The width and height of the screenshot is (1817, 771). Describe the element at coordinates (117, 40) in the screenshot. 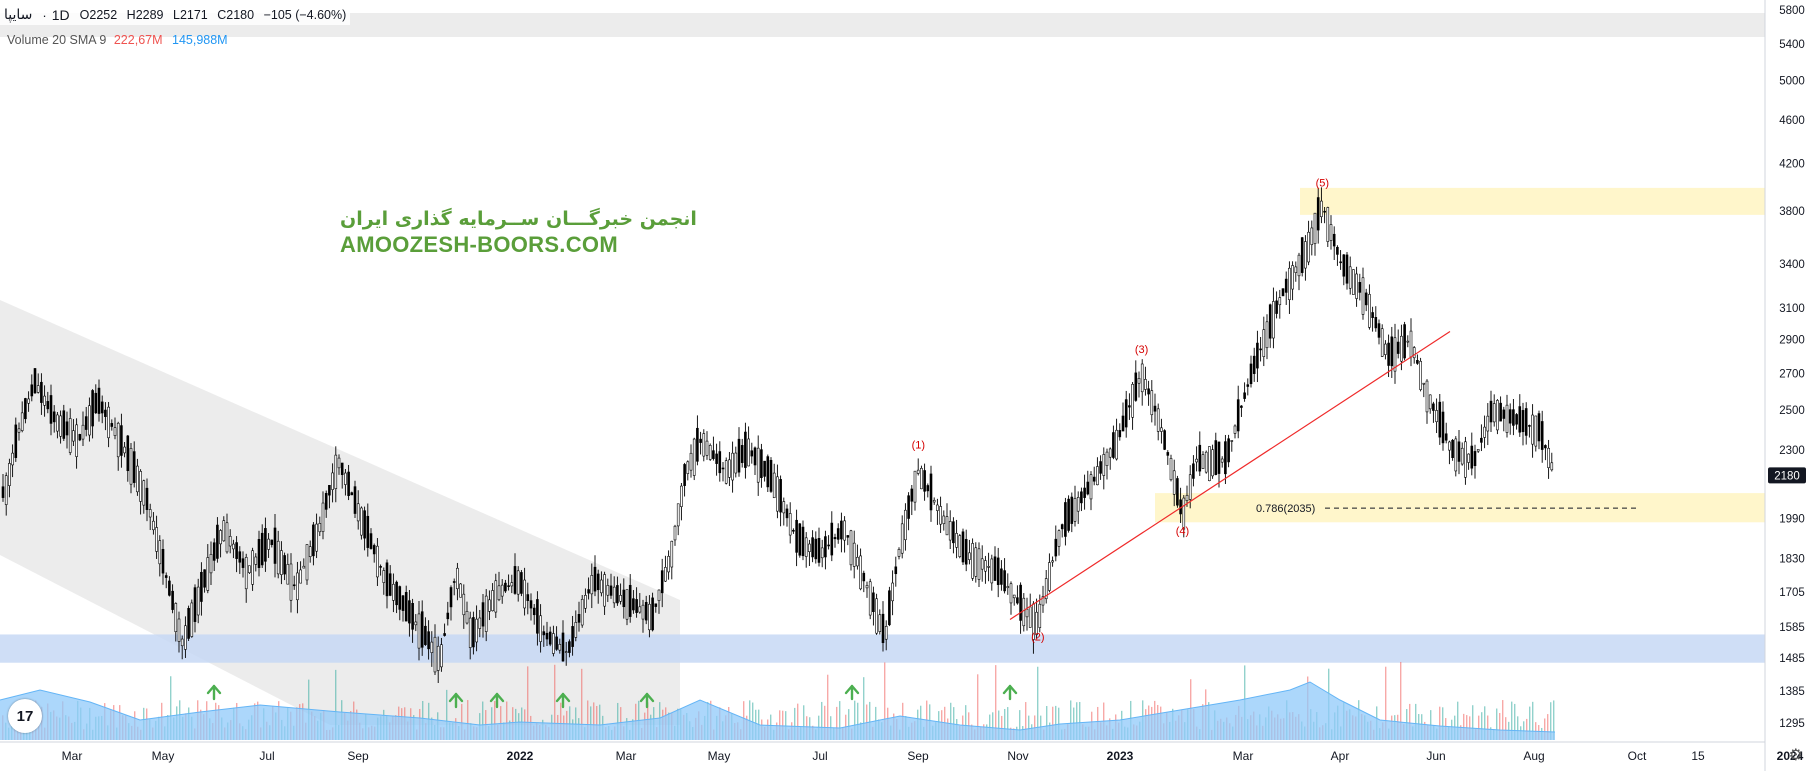

I see `volume-legend: Volume 20 SMA 9 222,67M 145,988M` at that location.